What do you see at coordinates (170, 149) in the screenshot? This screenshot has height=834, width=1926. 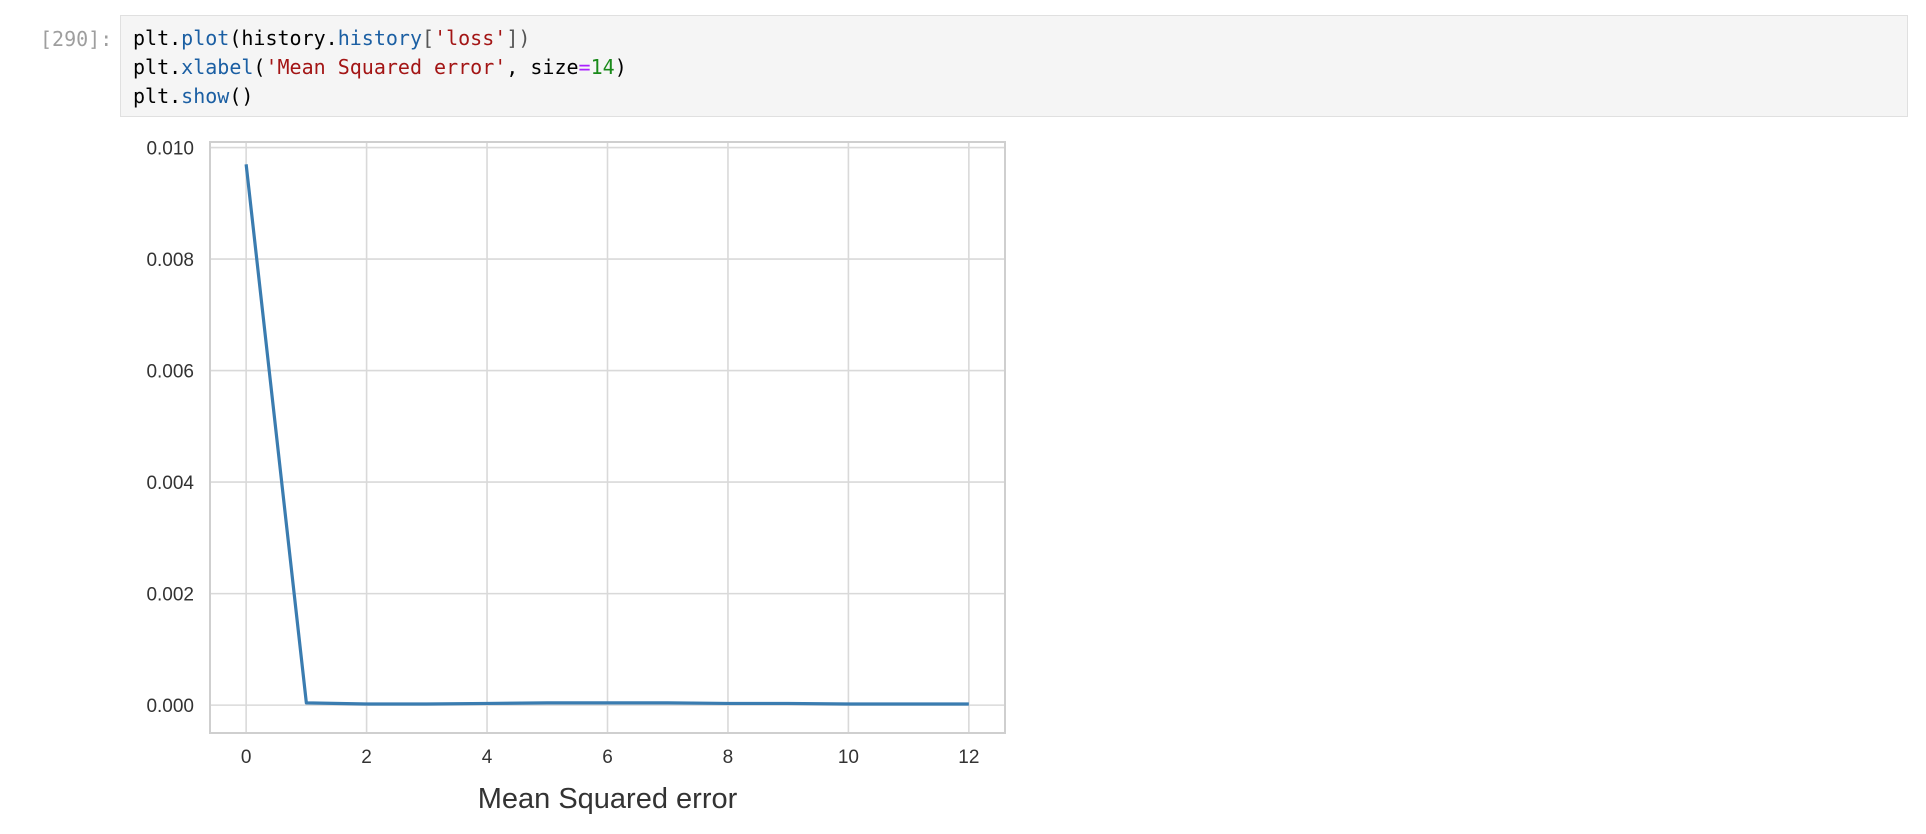 I see `y-tick-label: 0.010` at bounding box center [170, 149].